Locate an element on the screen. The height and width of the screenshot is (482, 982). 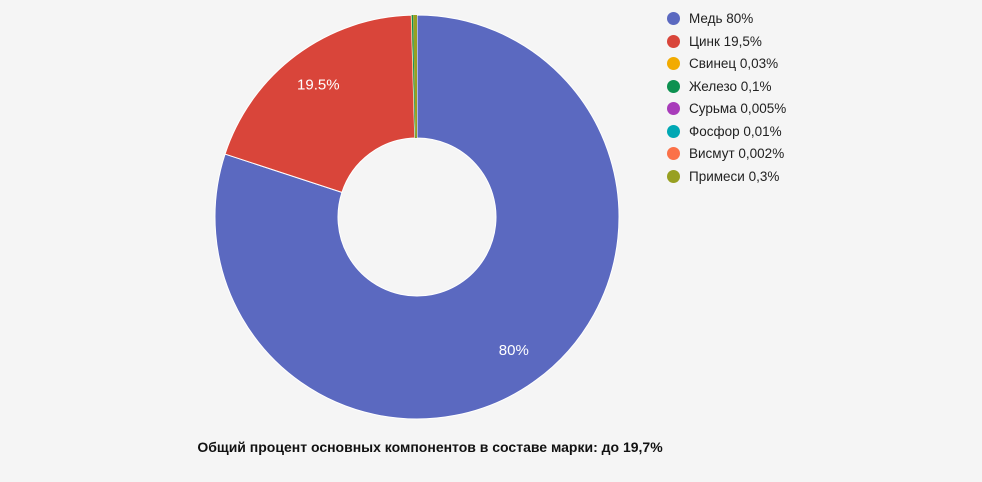
legend-item-label: Примеси 0,3% is located at coordinates (734, 176).